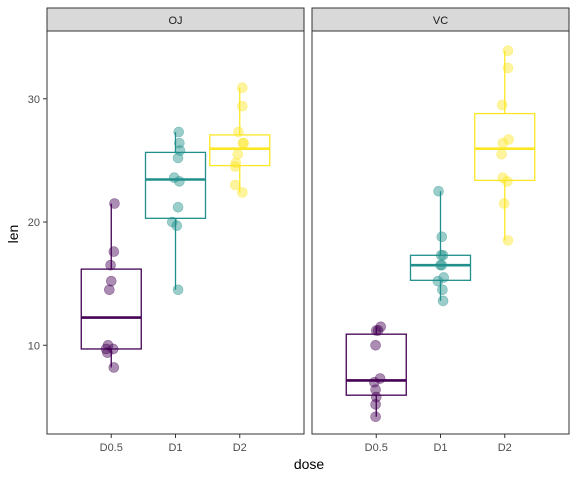 This screenshot has height=480, width=576. What do you see at coordinates (34, 346) in the screenshot?
I see `y-tick-label: 10` at bounding box center [34, 346].